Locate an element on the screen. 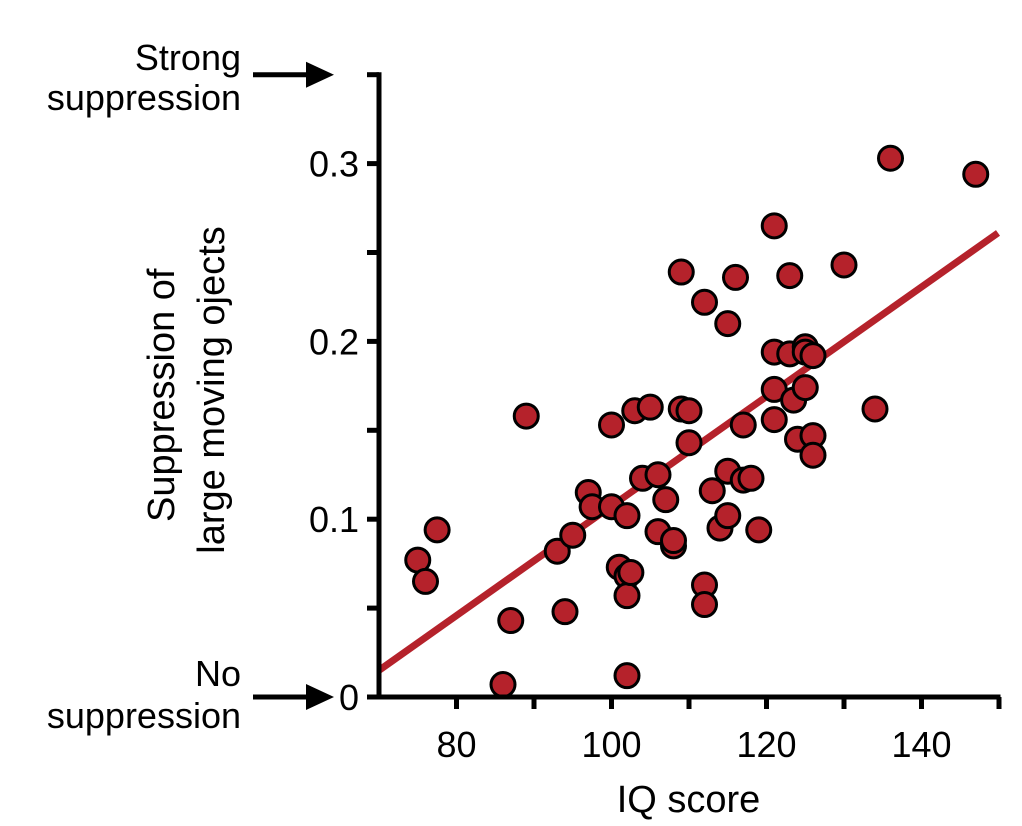  annotation-strong-suppression: Strong suppression is located at coordinates (190, 77).